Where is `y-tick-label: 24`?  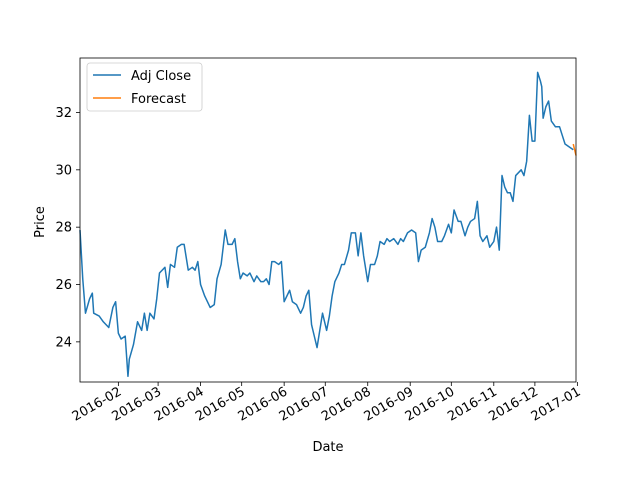 y-tick-label: 24 is located at coordinates (63, 342).